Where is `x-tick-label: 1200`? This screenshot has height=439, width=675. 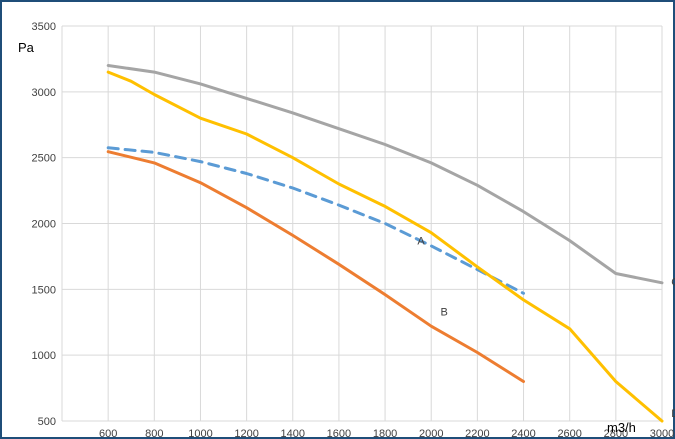
x-tick-label: 1200 is located at coordinates (246, 433).